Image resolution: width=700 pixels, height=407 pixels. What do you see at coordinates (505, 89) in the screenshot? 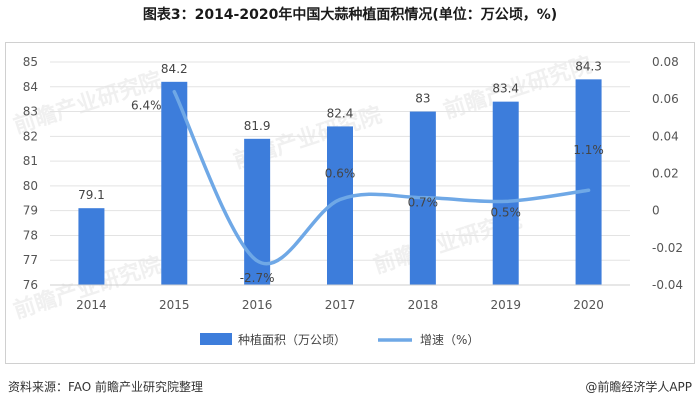
I see `bar-data-label: 83.4` at bounding box center [505, 89].